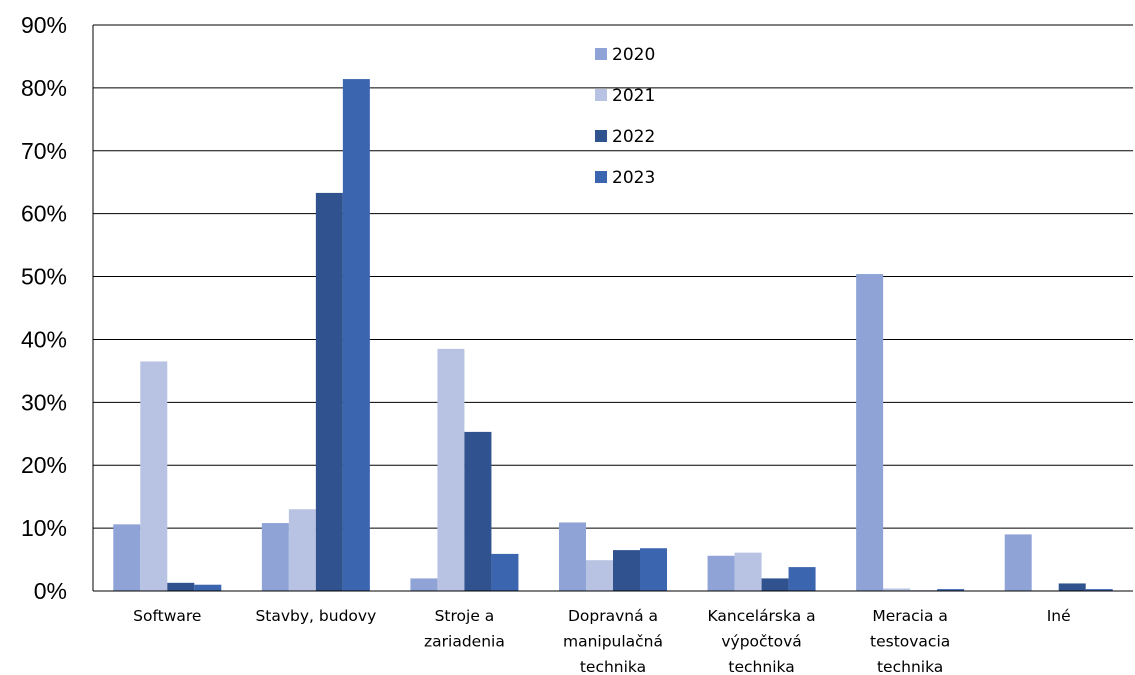 The height and width of the screenshot is (675, 1135). Describe the element at coordinates (44, 528) in the screenshot. I see `y-tick-label: 10%` at that location.